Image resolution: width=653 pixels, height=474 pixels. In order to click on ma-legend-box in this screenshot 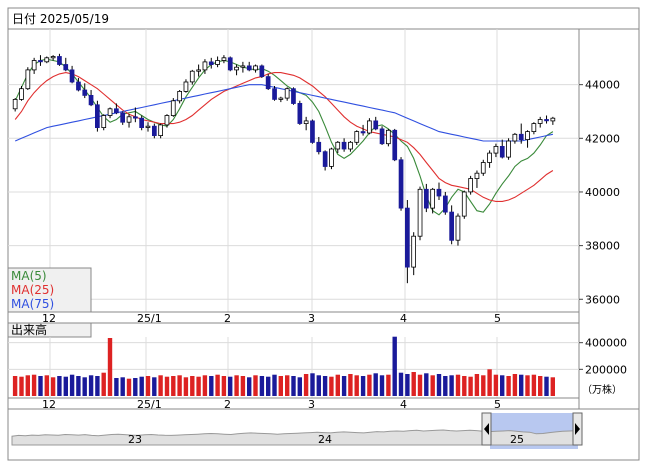, I will do `click(49, 290)`.